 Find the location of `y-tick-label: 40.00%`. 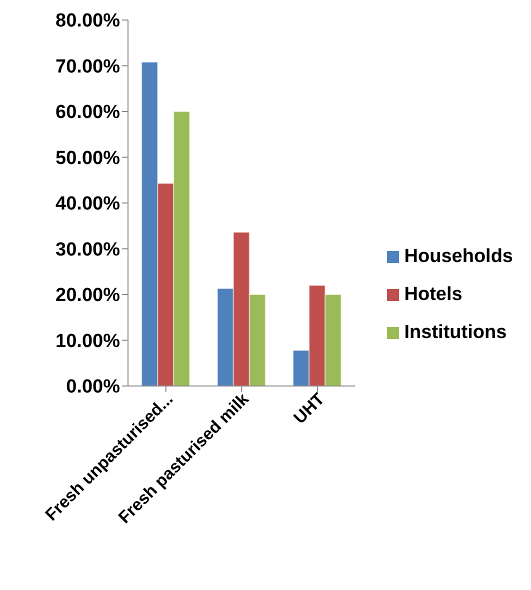

y-tick-label: 40.00% is located at coordinates (88, 204).